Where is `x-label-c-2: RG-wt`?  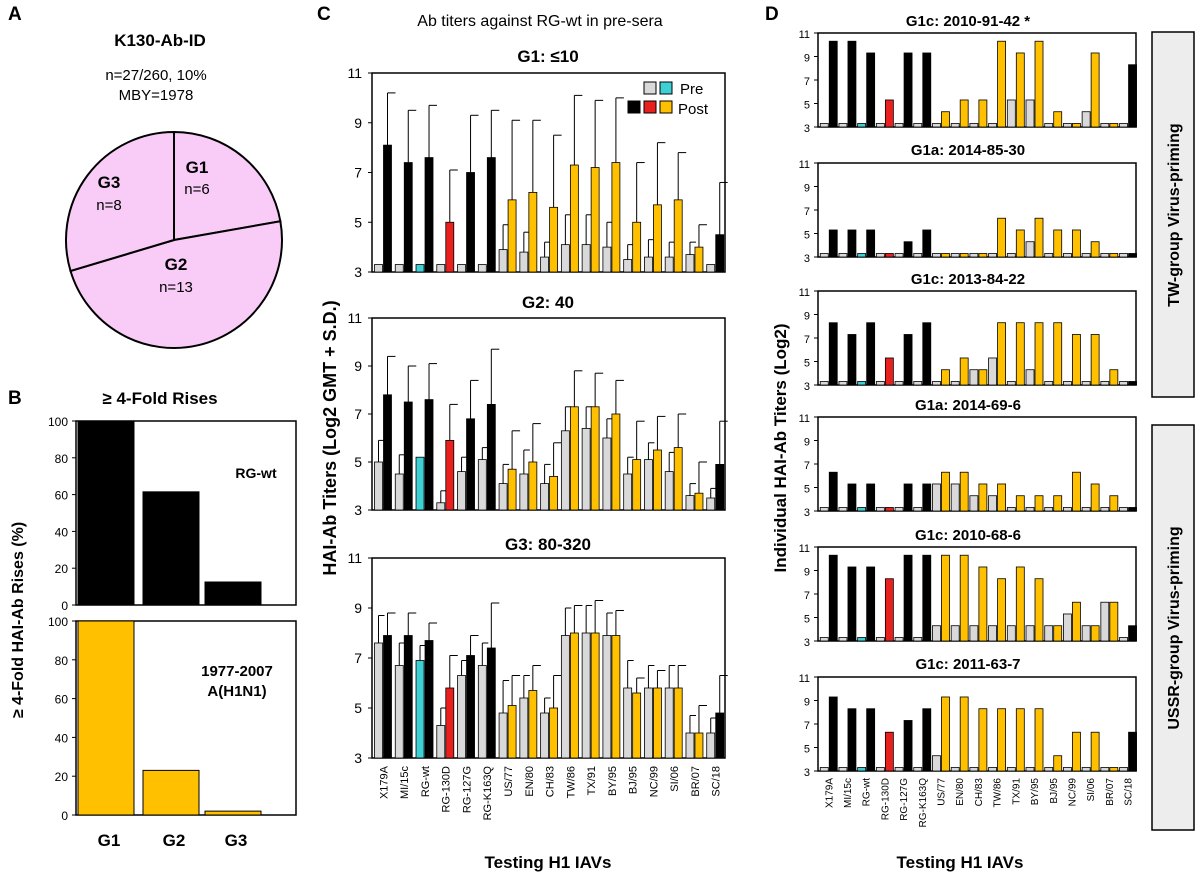
x-label-c-2: RG-wt is located at coordinates (426, 781).